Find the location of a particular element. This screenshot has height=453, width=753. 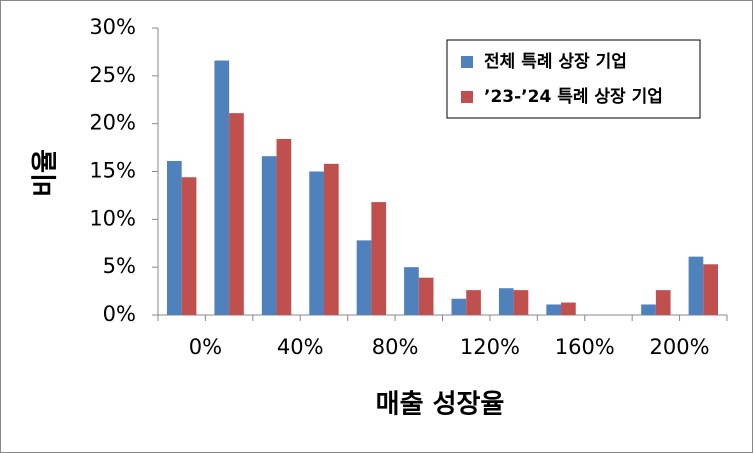

x-tick-label: 160% is located at coordinates (585, 347).